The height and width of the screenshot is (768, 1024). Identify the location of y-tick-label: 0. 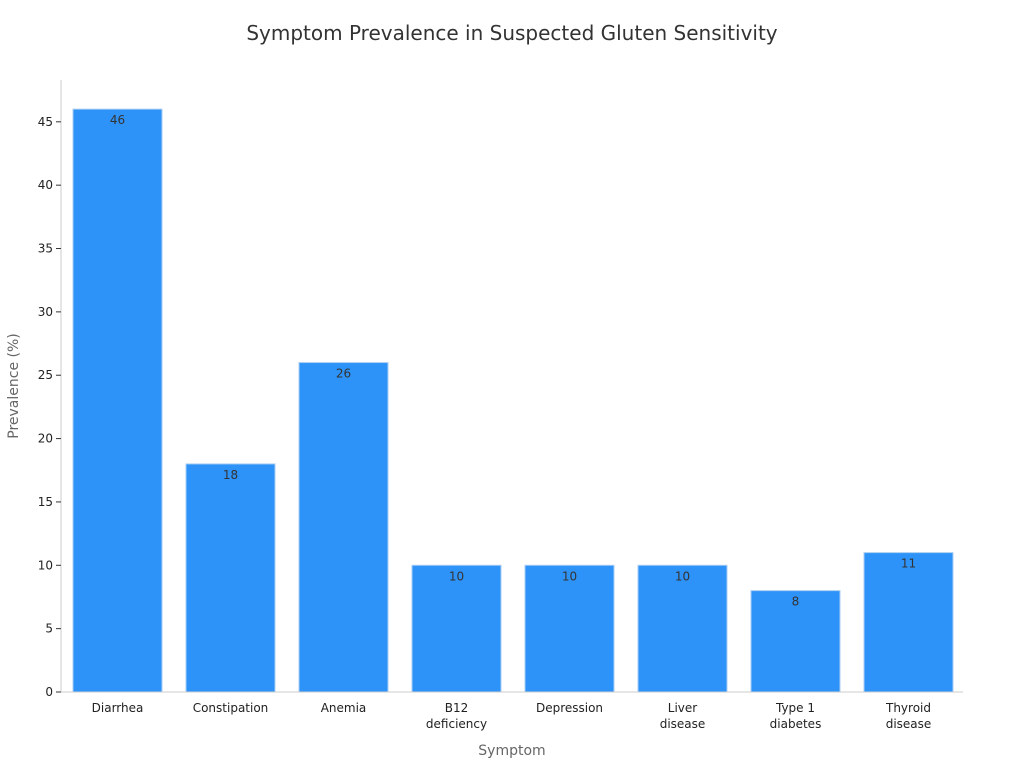
(49, 692).